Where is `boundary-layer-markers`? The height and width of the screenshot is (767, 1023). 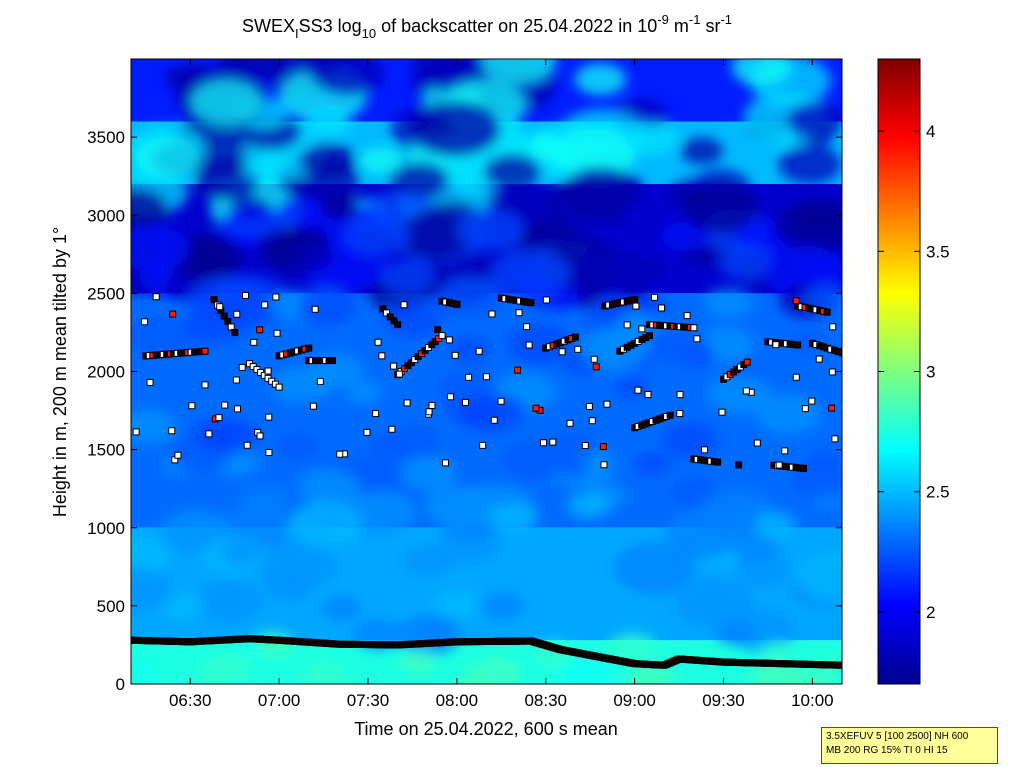
boundary-layer-markers is located at coordinates (486, 652).